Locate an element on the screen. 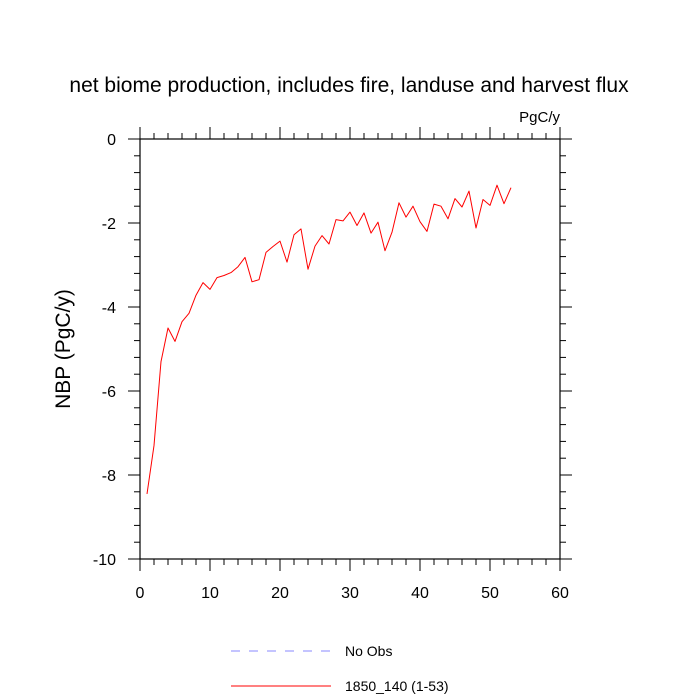  x-tick-label: 60 is located at coordinates (560, 593).